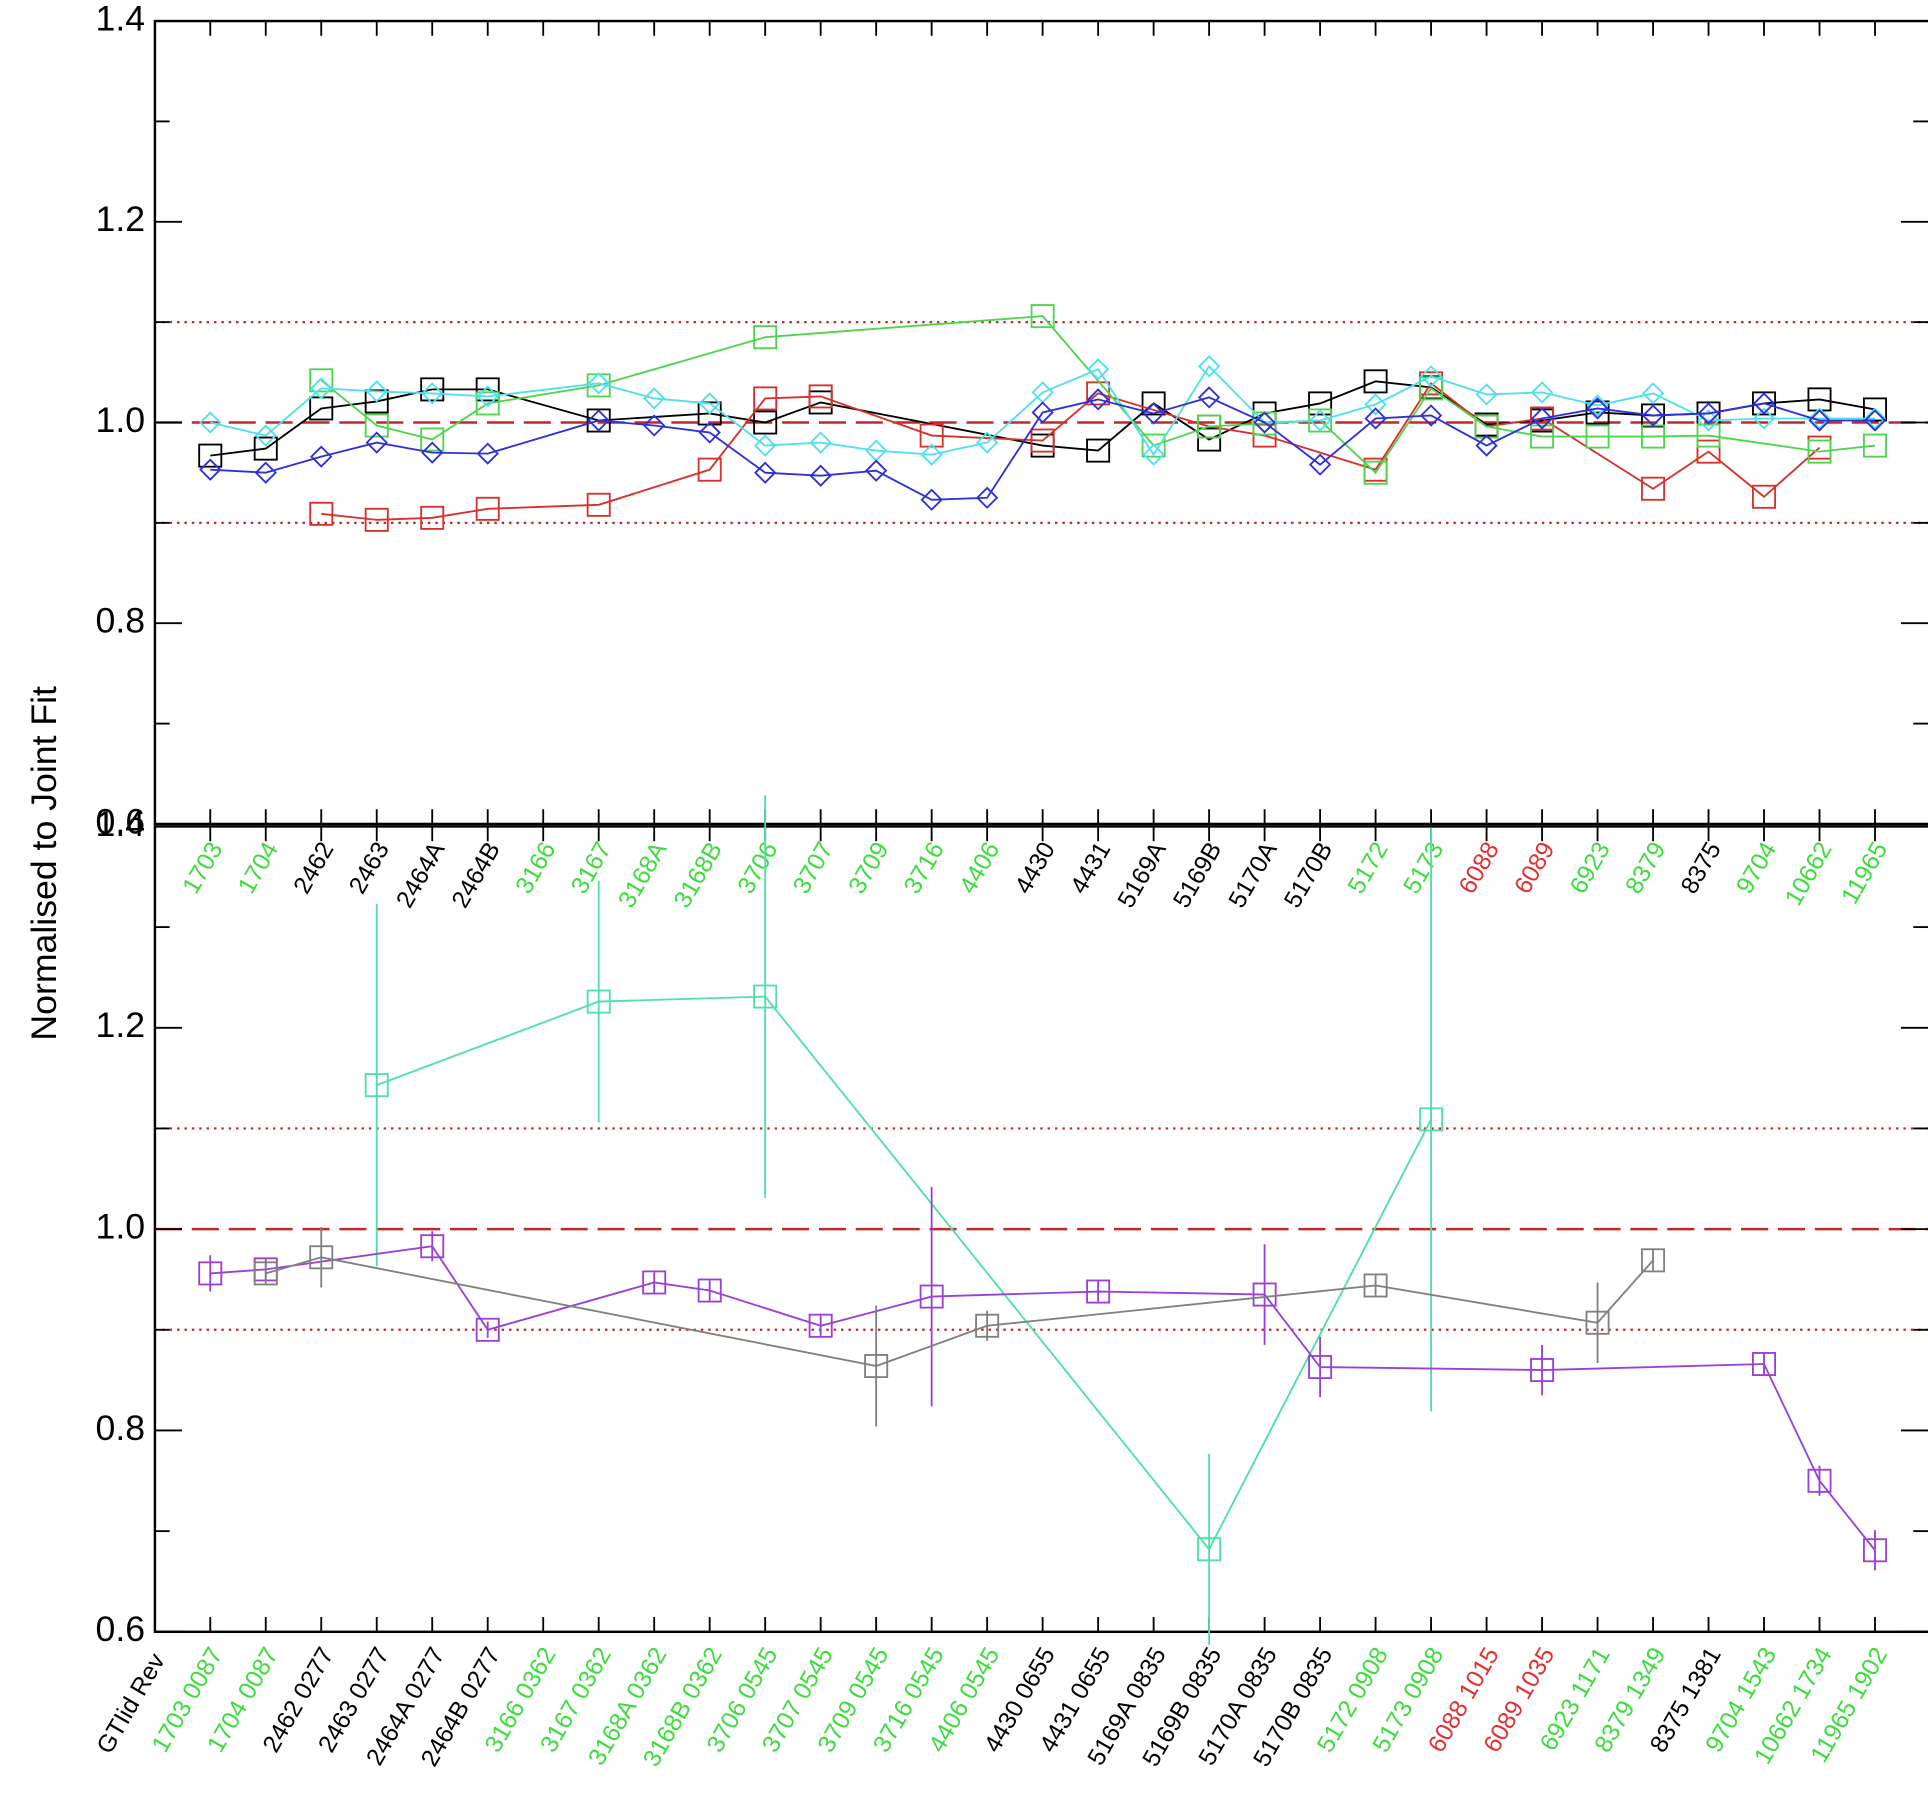 Image resolution: width=1928 pixels, height=1809 pixels. Describe the element at coordinates (1424, 868) in the screenshot. I see `x-tick-label: 5173` at that location.